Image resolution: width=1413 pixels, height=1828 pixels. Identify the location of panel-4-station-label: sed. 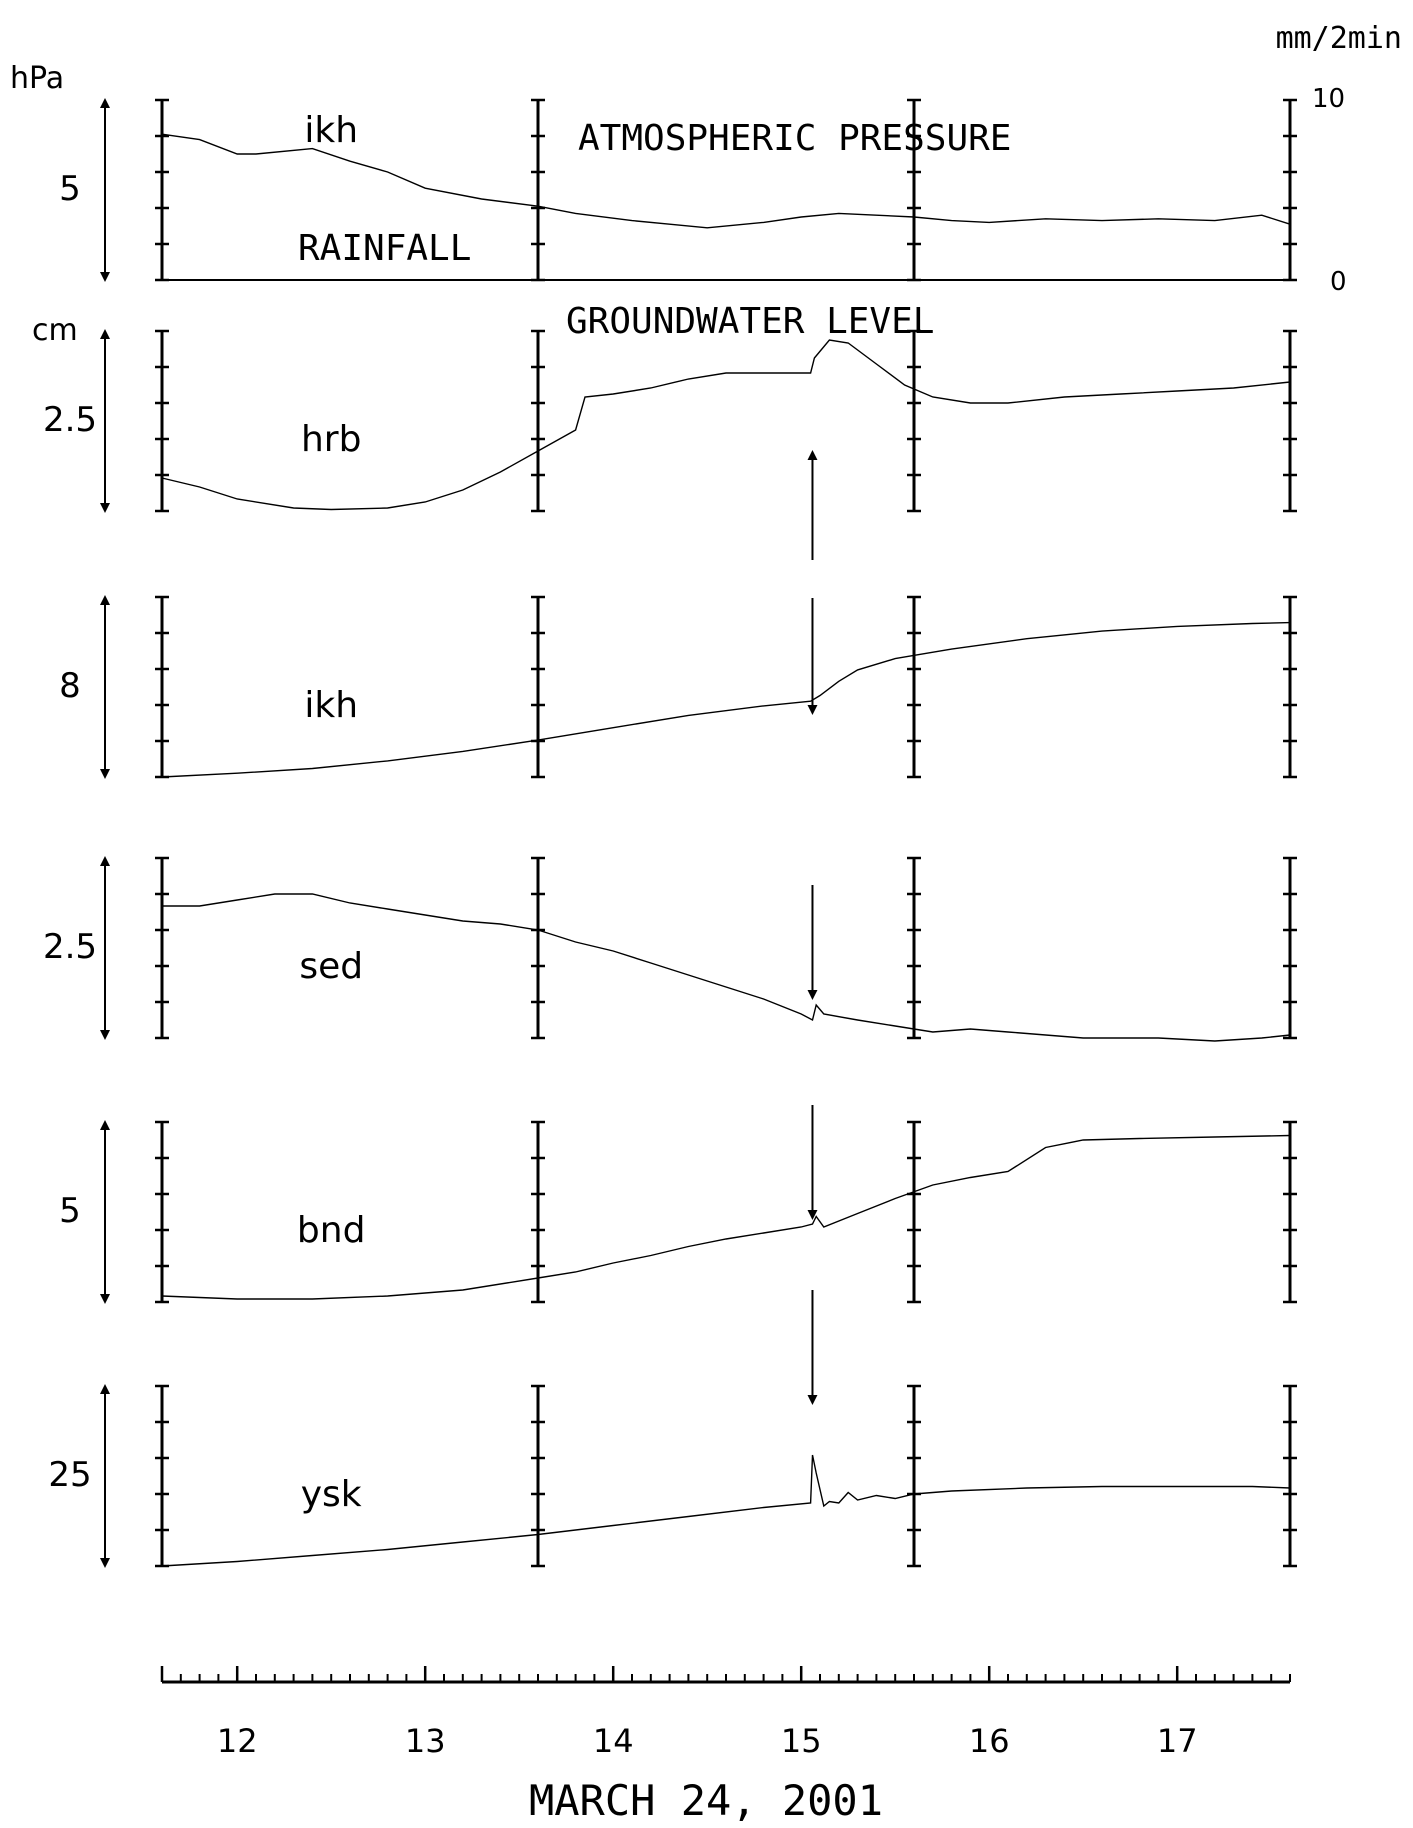
(331, 966).